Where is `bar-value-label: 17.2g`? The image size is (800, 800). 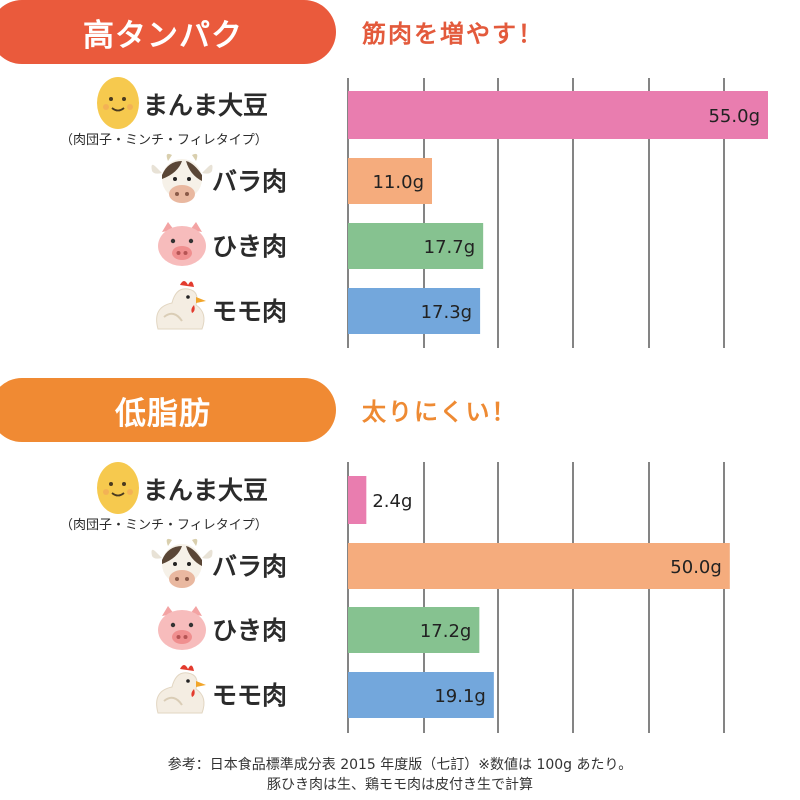
bar-value-label: 17.2g is located at coordinates (446, 631).